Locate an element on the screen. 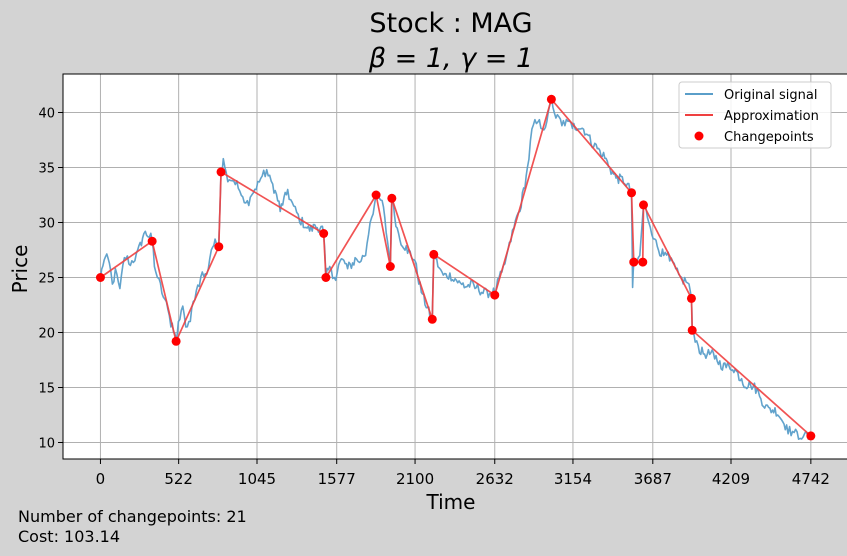 This screenshot has width=847, height=556. x-tick-label: 4209 is located at coordinates (731, 479).